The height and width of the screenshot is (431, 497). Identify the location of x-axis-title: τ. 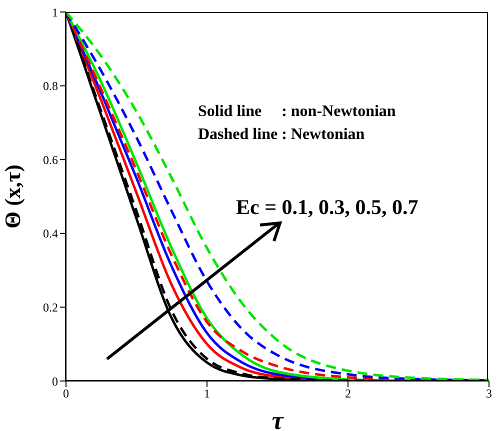
(278, 418).